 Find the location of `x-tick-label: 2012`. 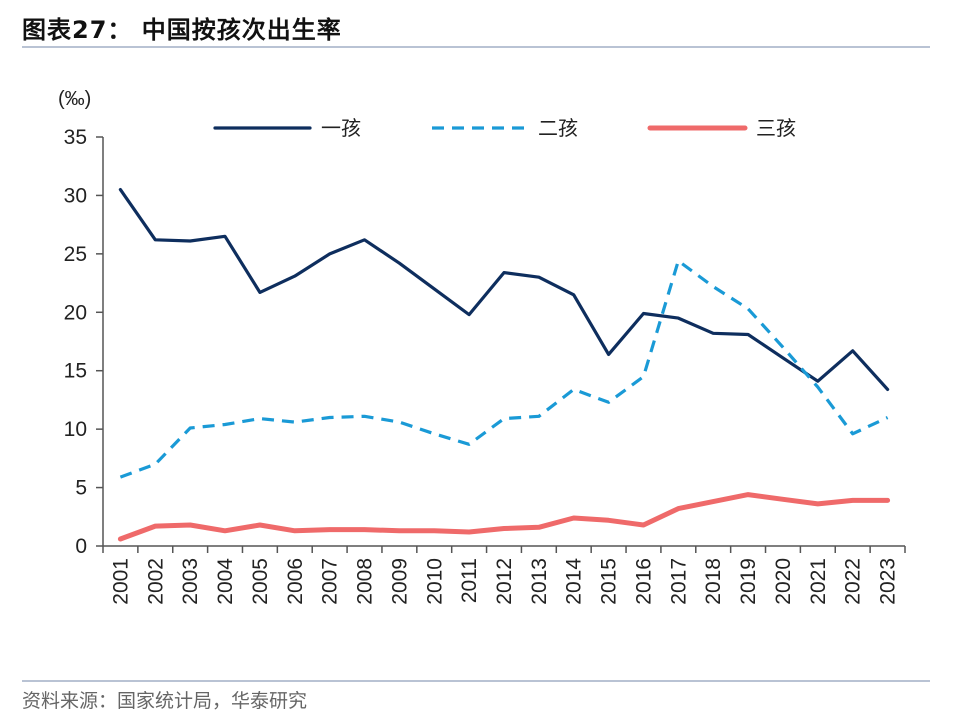

x-tick-label: 2012 is located at coordinates (504, 581).